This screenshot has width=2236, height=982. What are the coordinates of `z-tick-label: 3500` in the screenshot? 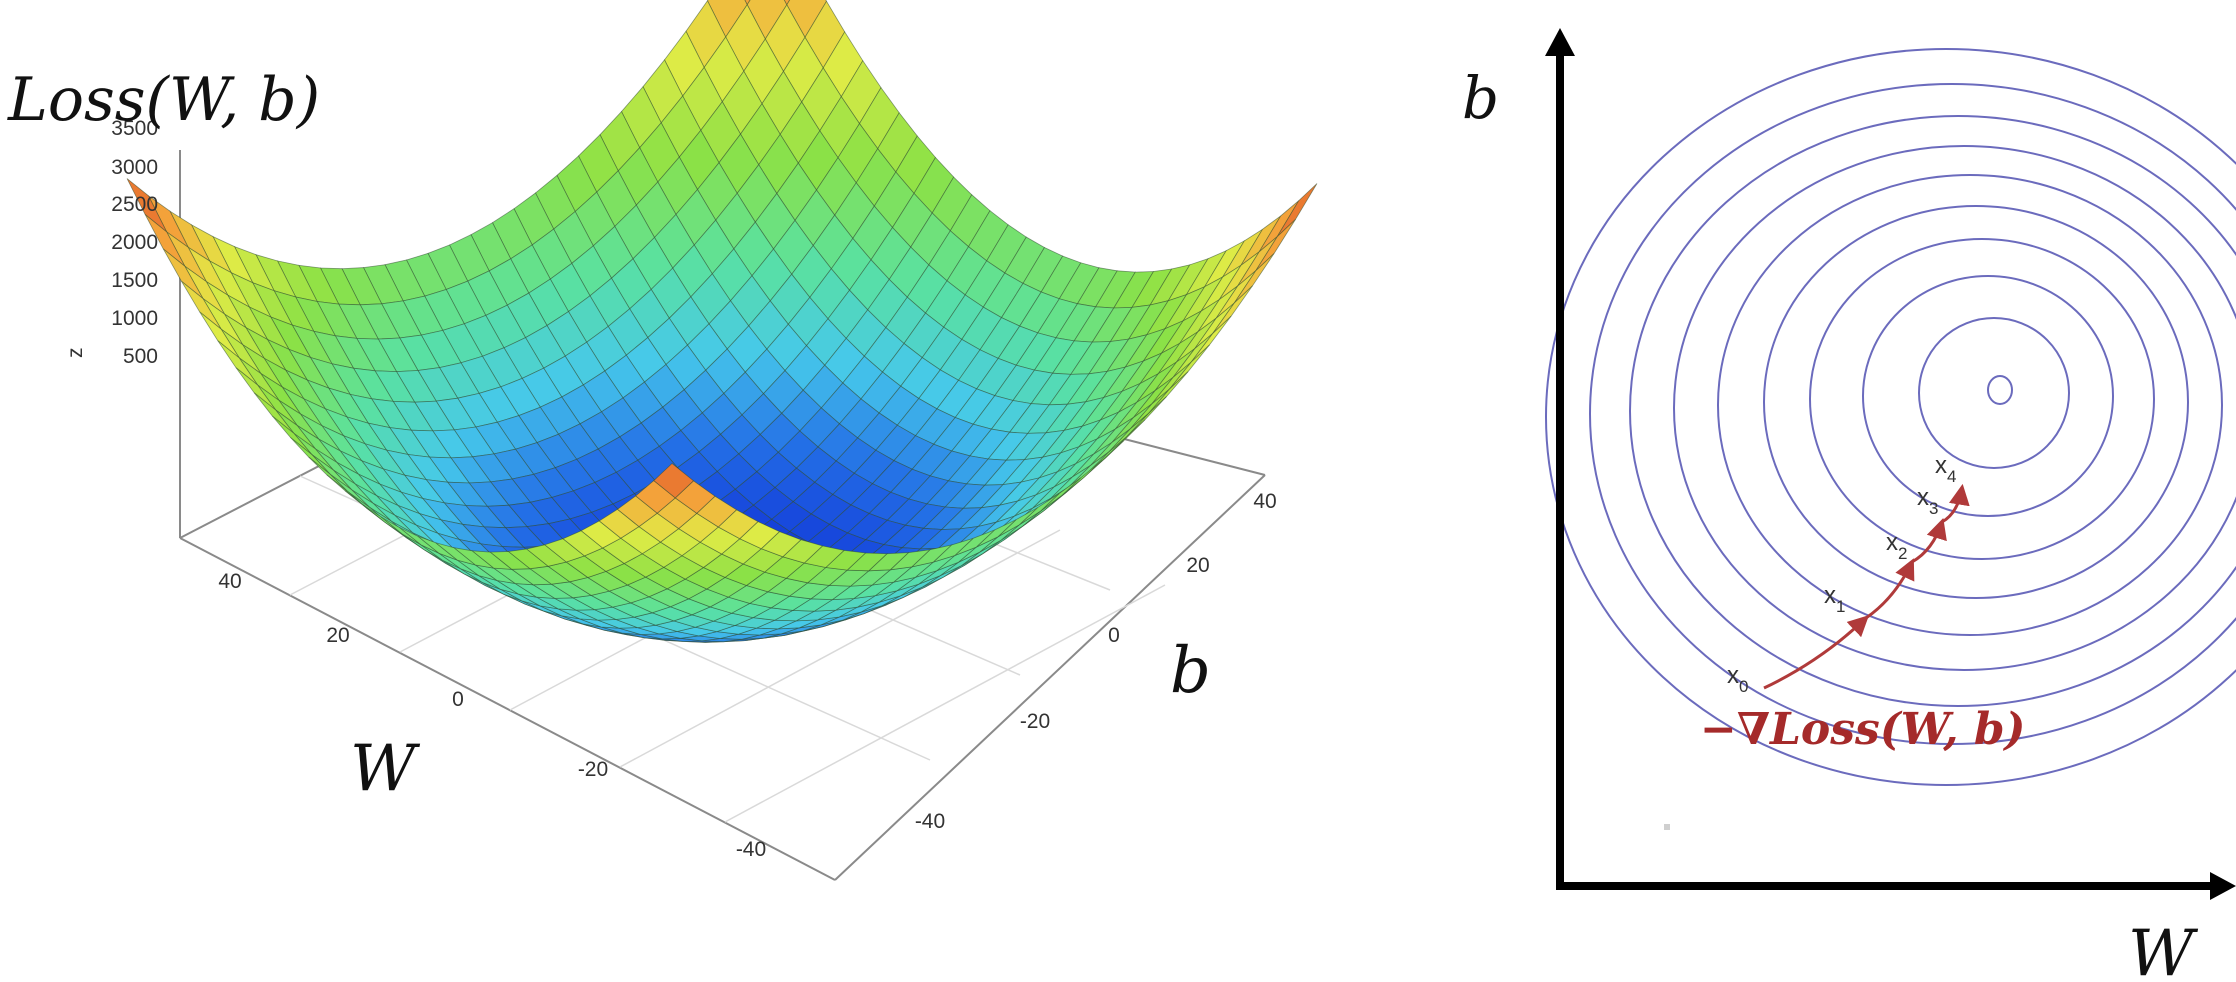 It's located at (134, 128).